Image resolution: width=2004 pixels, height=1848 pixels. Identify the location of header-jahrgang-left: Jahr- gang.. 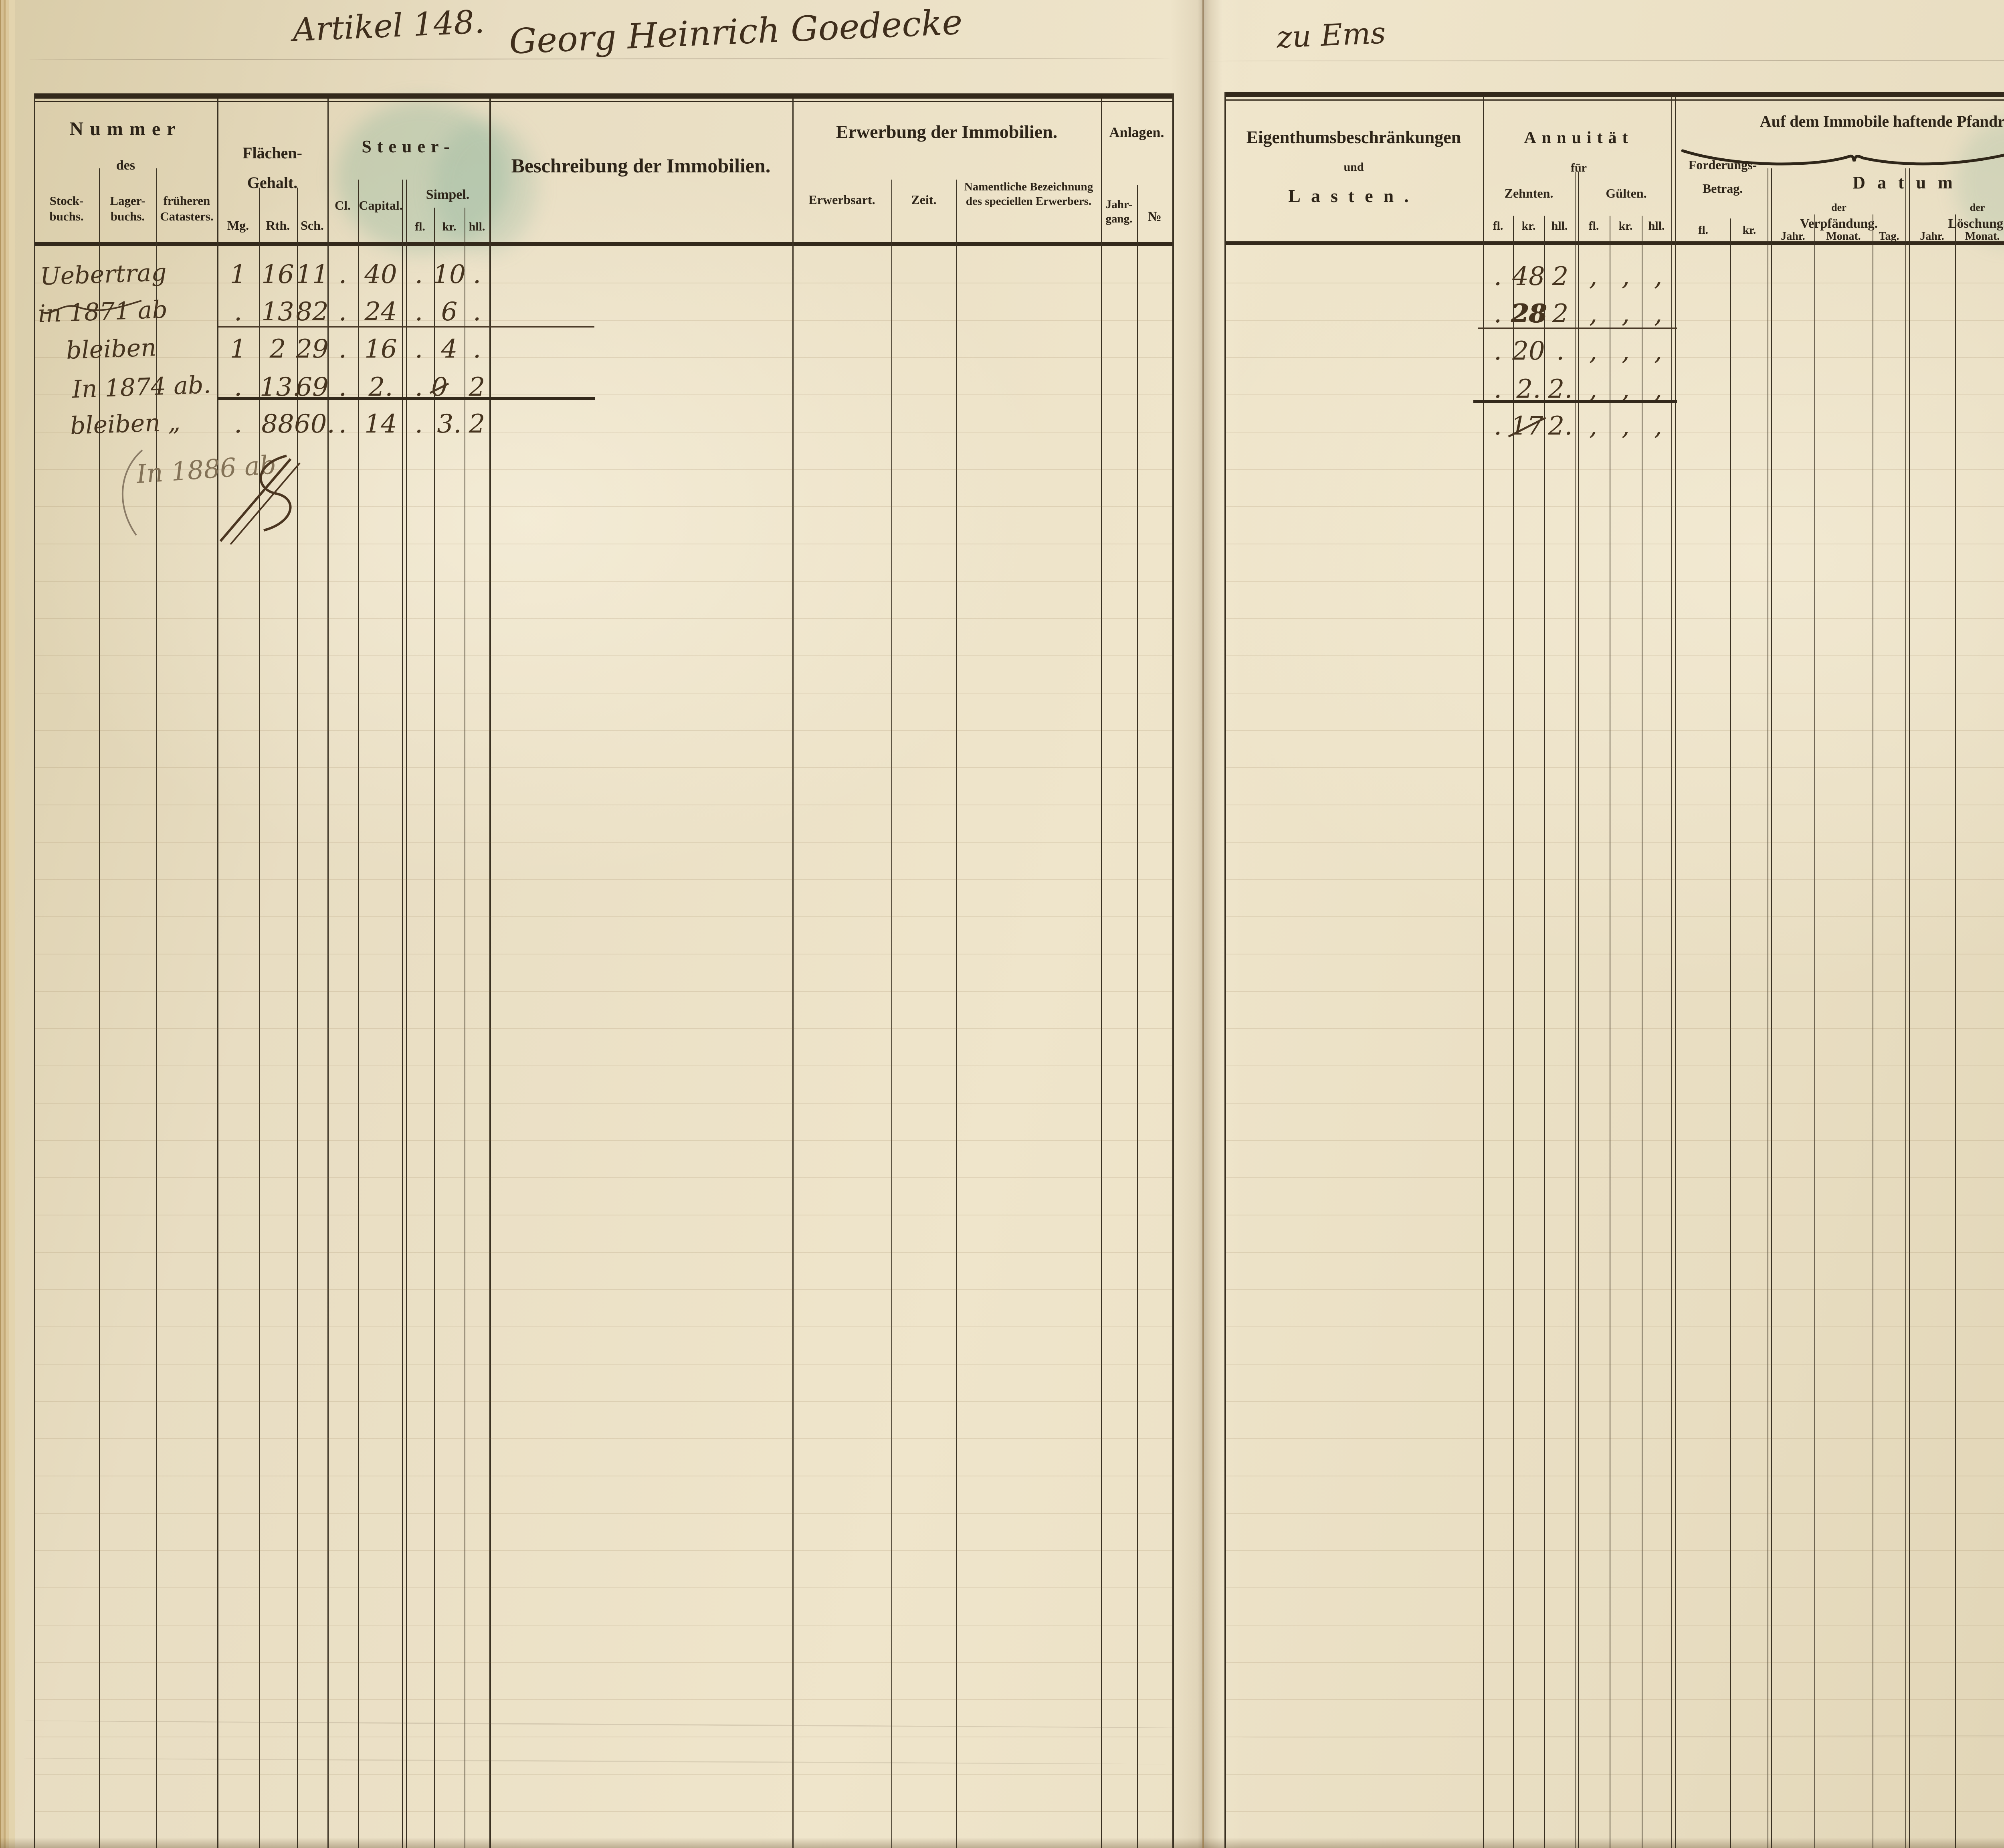
(1119, 212).